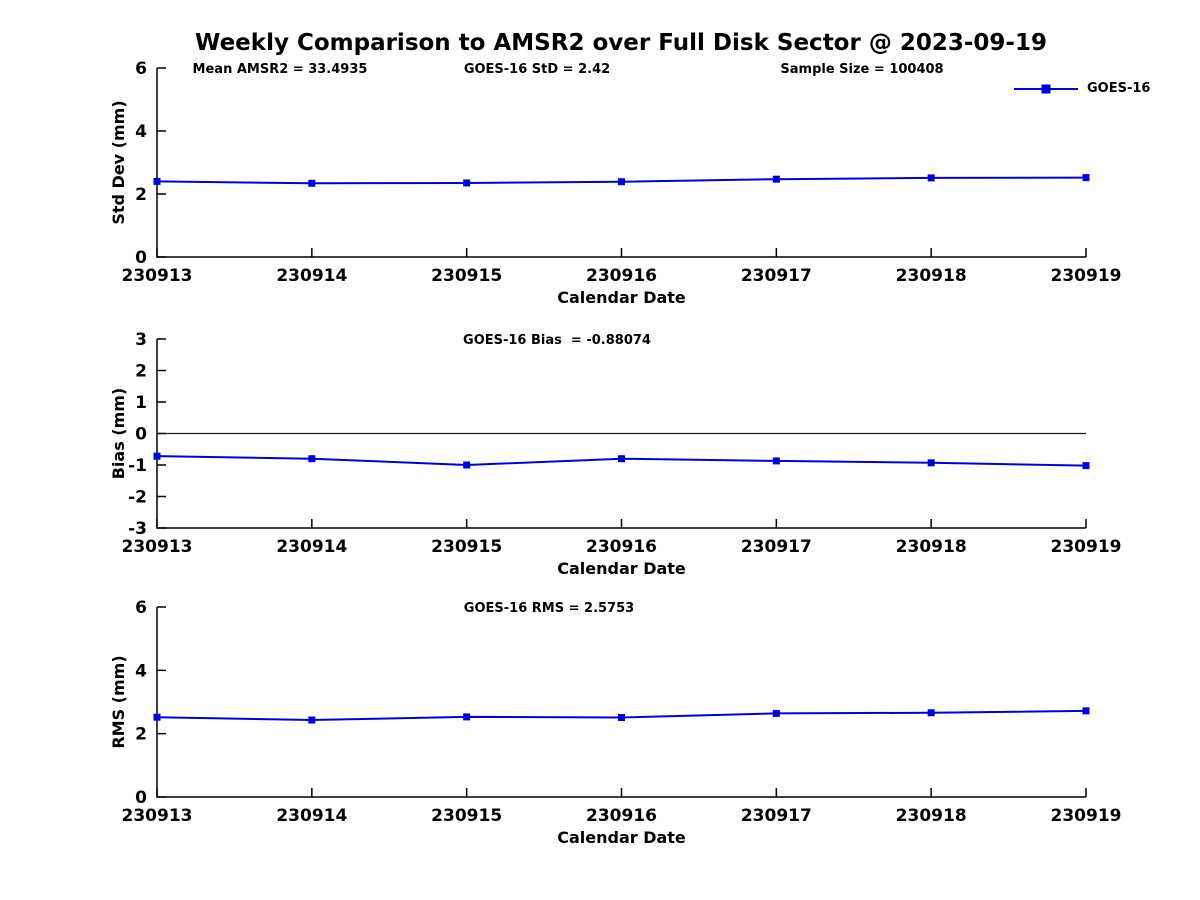  Describe the element at coordinates (1046, 88) in the screenshot. I see `legend-line-marker-icon` at that location.